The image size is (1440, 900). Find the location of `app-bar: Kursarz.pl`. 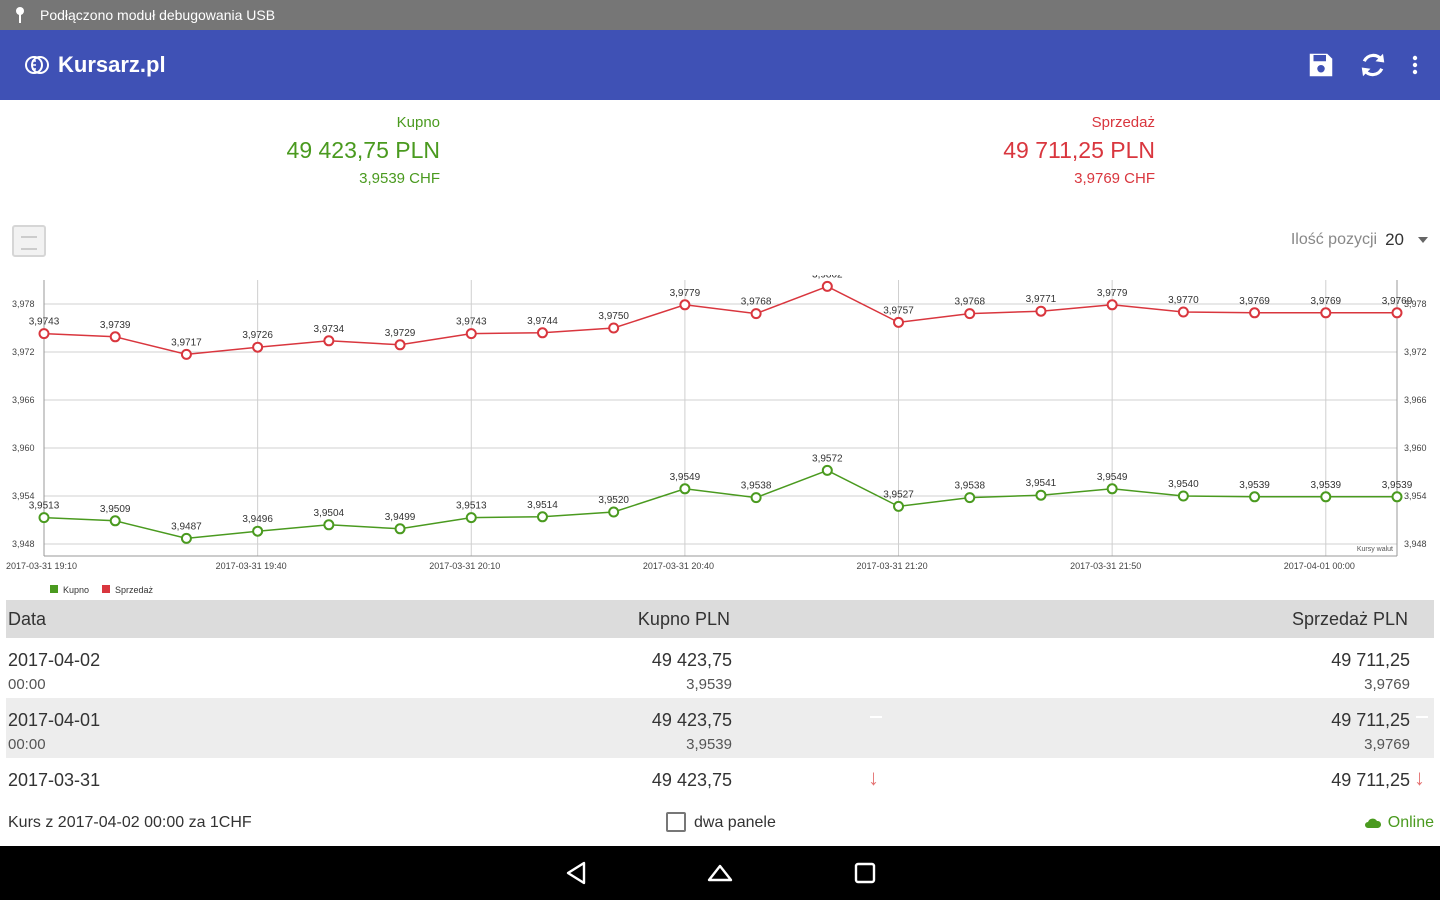

app-bar: Kursarz.pl is located at coordinates (720, 65).